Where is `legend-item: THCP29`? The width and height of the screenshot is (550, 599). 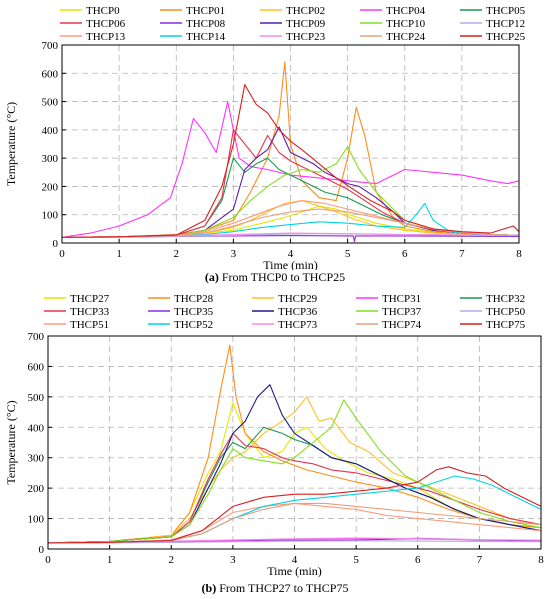 legend-item: THCP29 is located at coordinates (285, 299).